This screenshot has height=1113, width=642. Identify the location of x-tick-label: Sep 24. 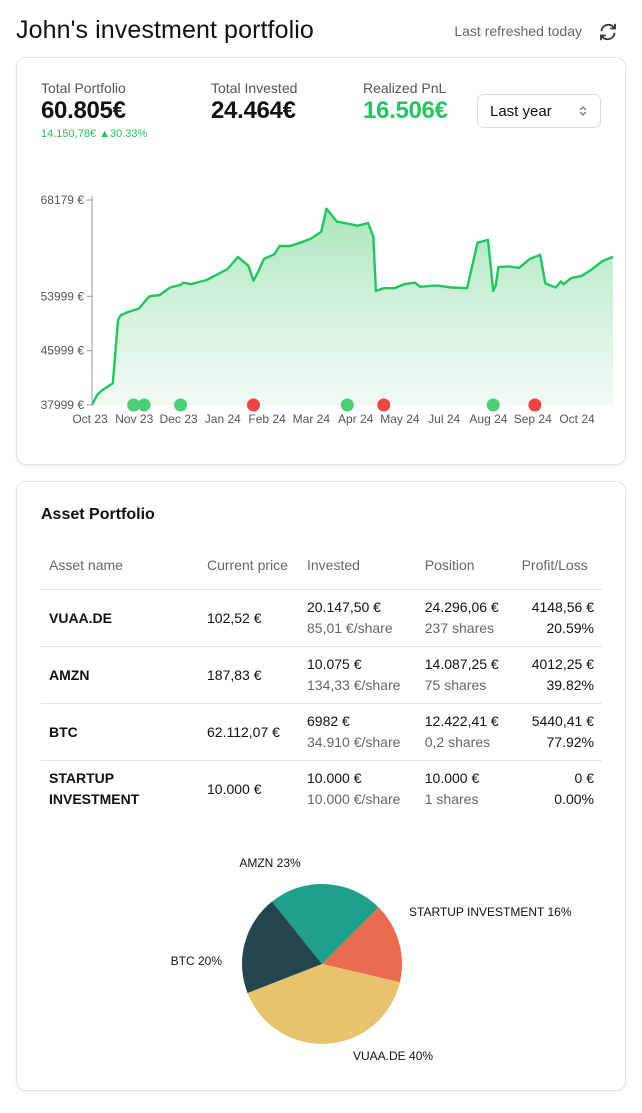
(533, 419).